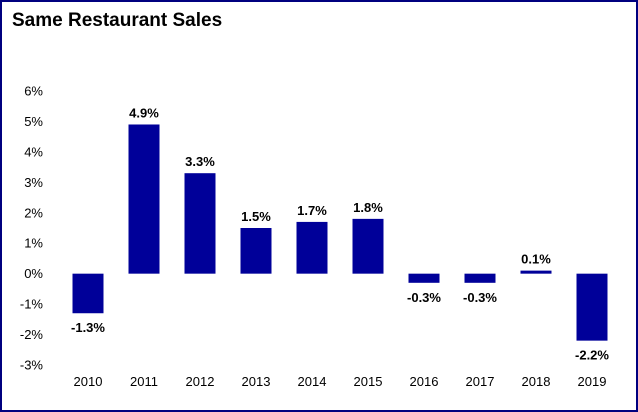  Describe the element at coordinates (480, 278) in the screenshot. I see `bar-2017` at that location.